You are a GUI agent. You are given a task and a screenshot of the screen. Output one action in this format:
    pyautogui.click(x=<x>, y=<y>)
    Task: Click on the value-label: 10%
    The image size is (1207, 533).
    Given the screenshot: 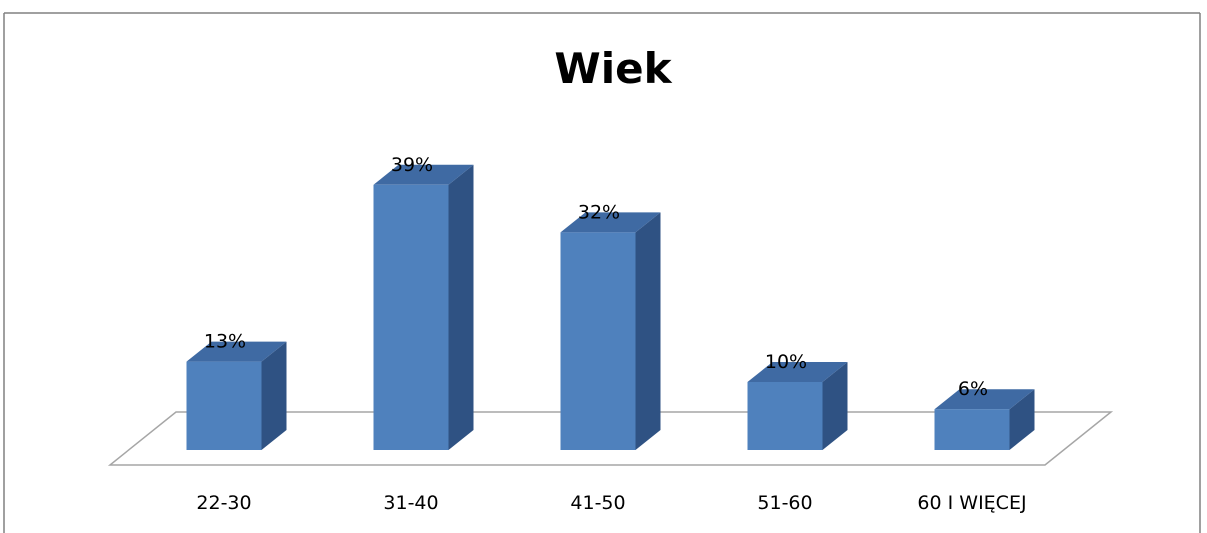 What is the action you would take?
    pyautogui.click(x=786, y=362)
    